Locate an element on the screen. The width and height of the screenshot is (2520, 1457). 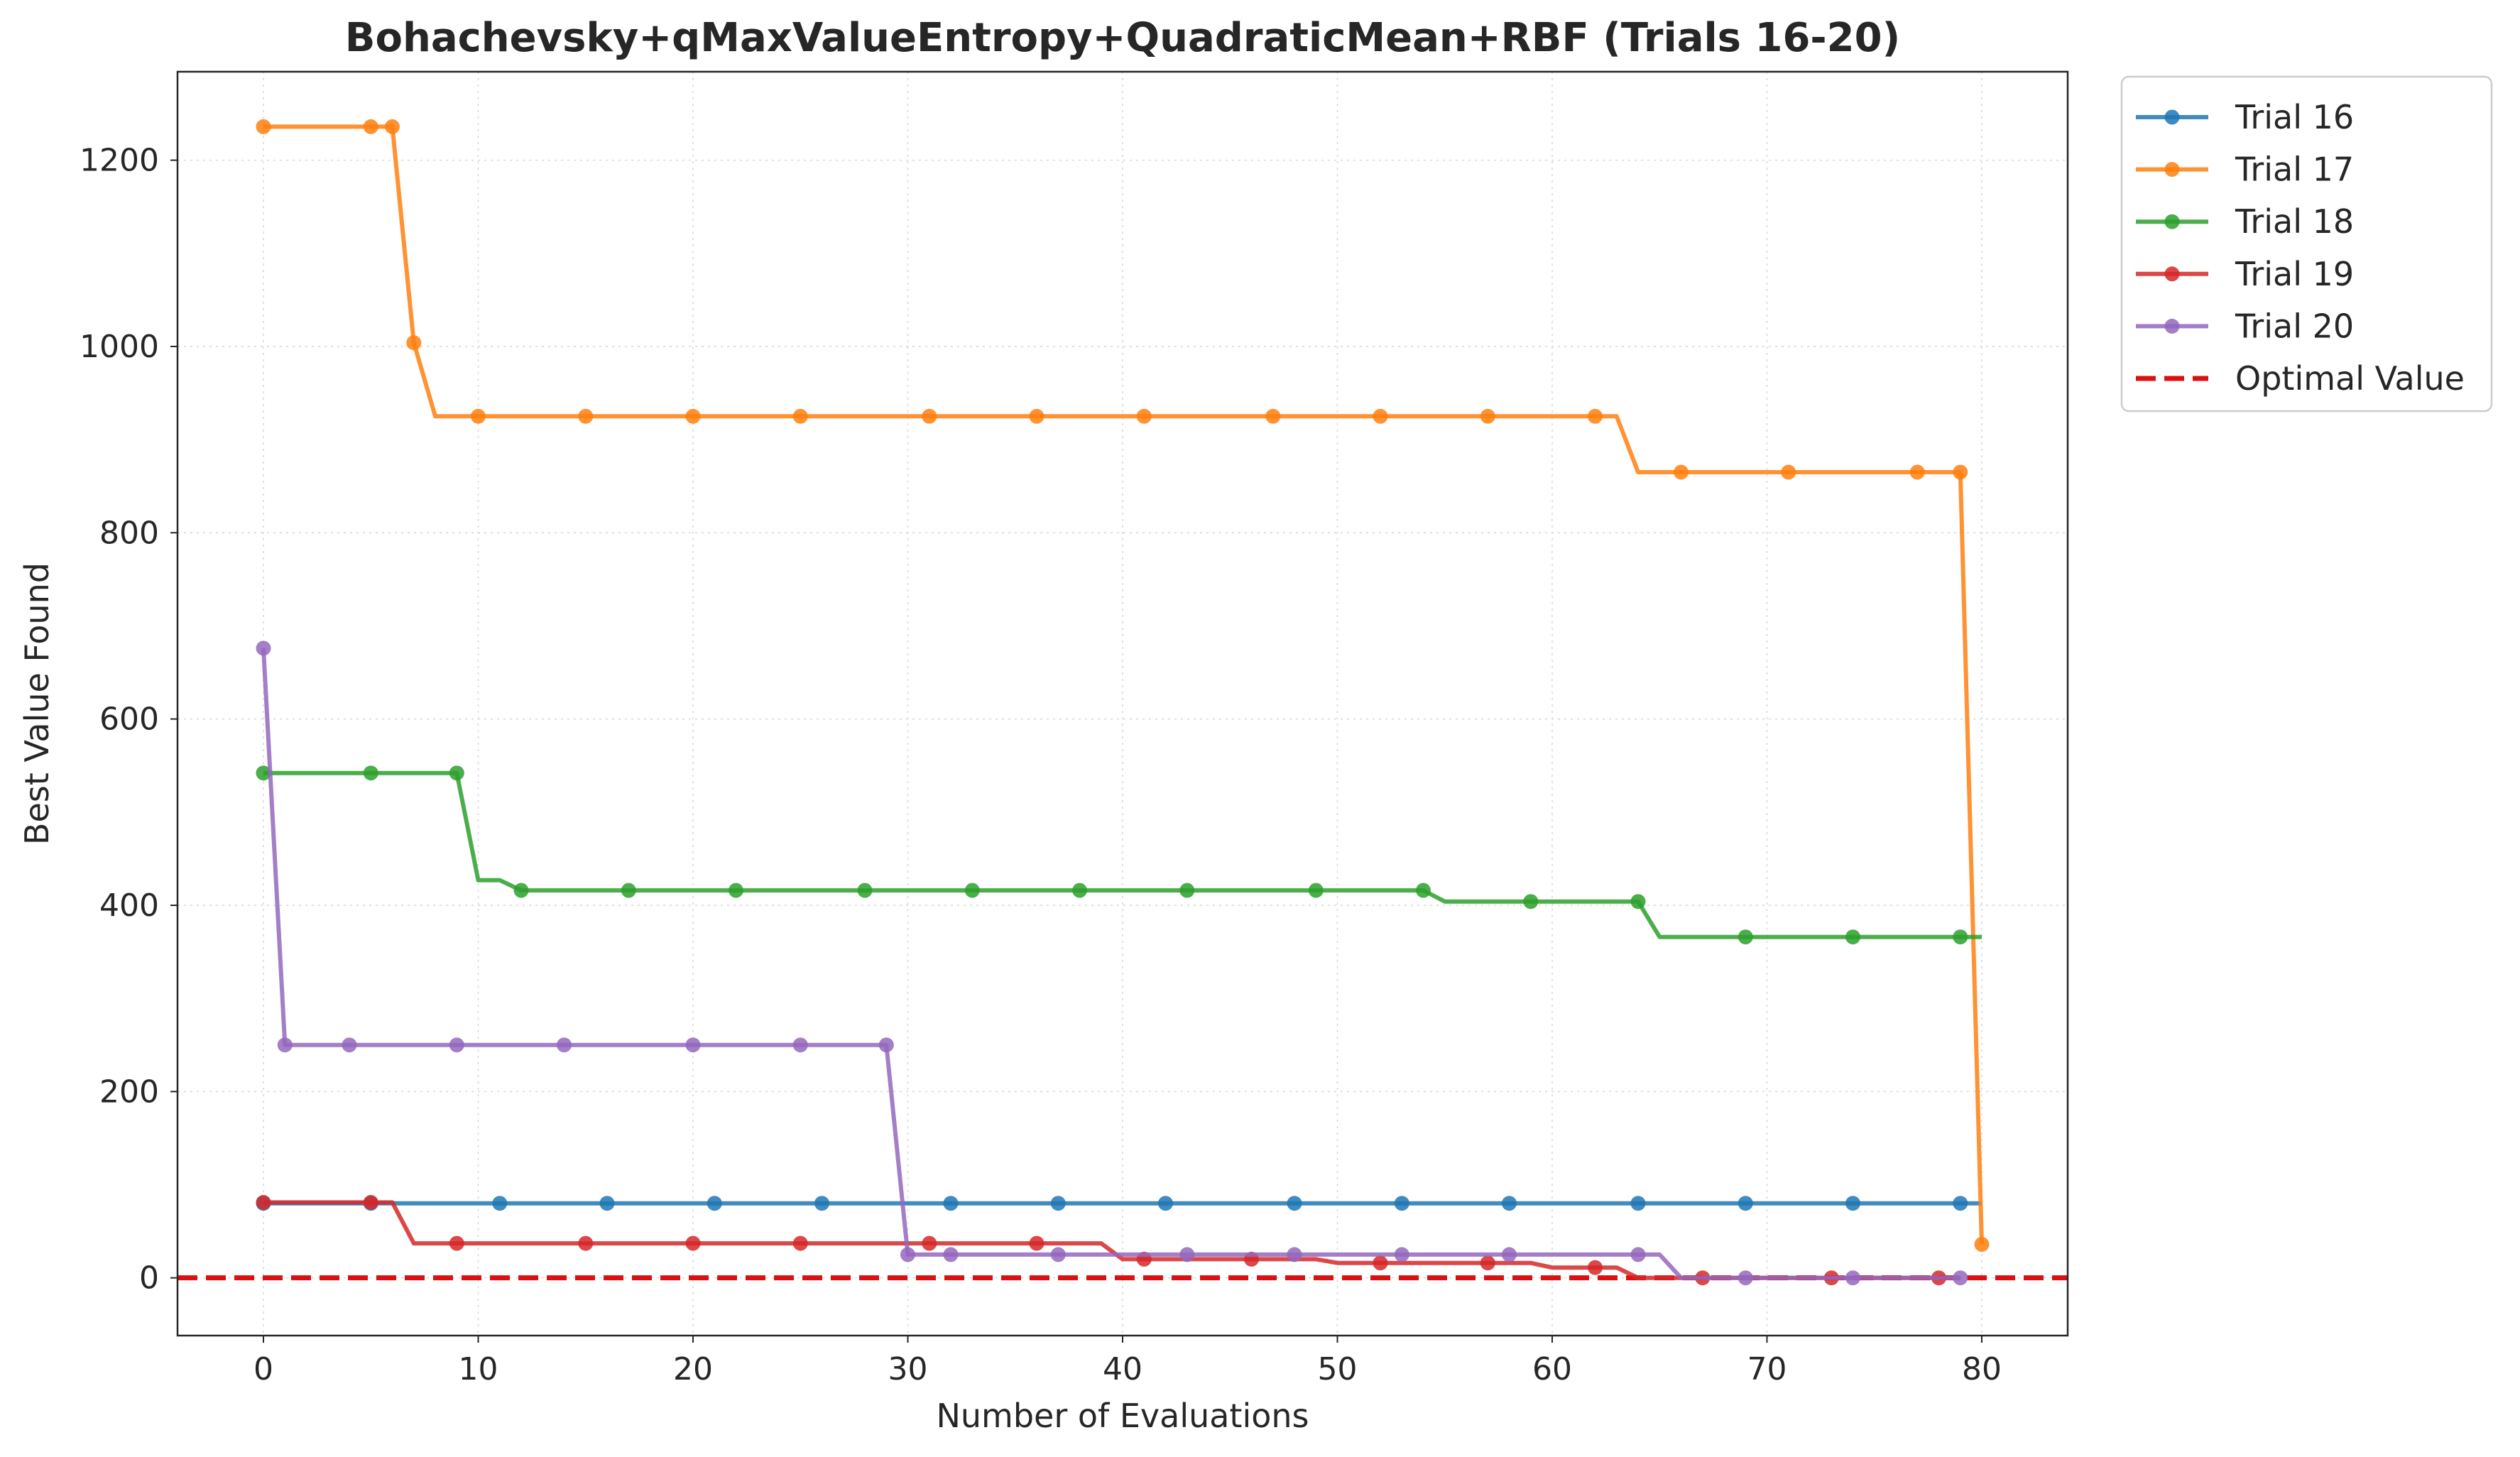
x-tick-label: 30 is located at coordinates (908, 1369).